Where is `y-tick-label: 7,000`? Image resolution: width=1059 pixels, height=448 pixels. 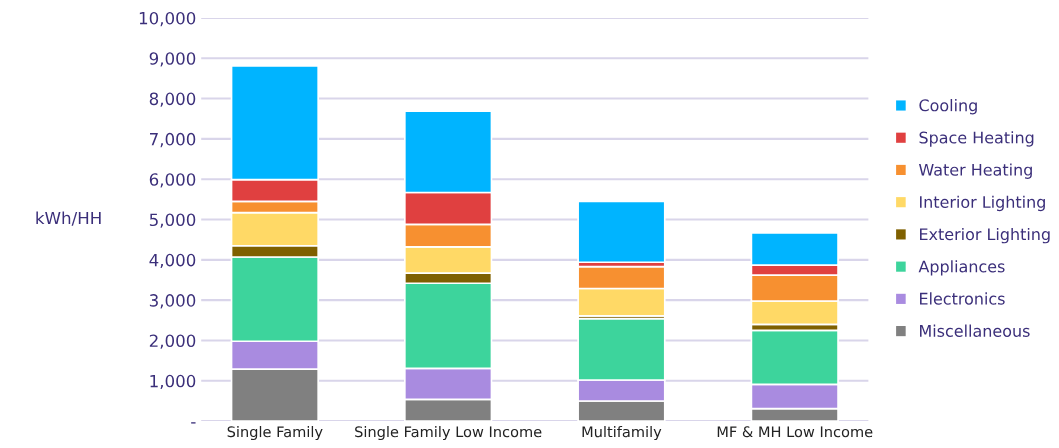
y-tick-label: 7,000 is located at coordinates (173, 140).